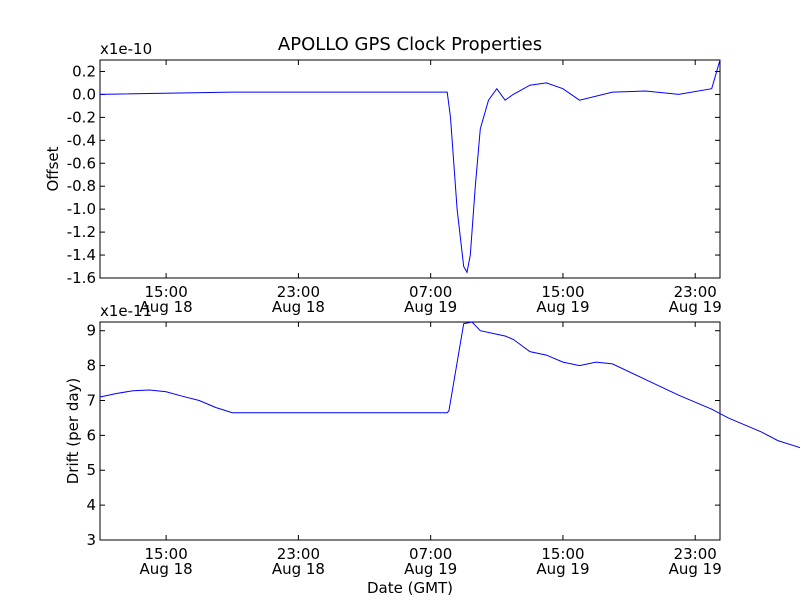  Describe the element at coordinates (126, 311) in the screenshot. I see `drift-y-offset-text: x1e-11` at that location.